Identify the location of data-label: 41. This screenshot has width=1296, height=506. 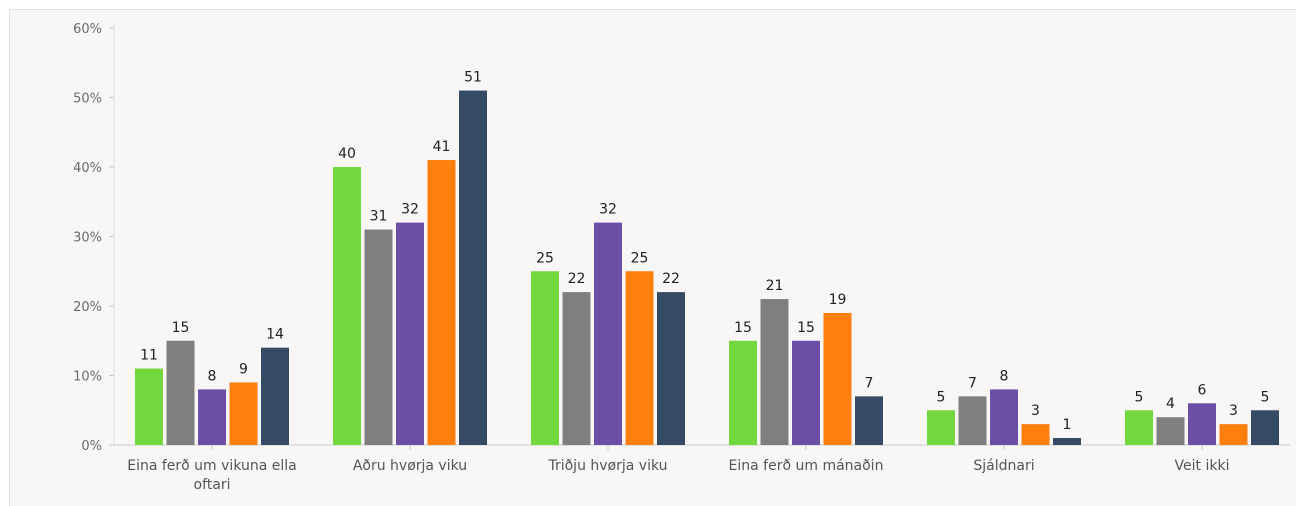
(442, 147).